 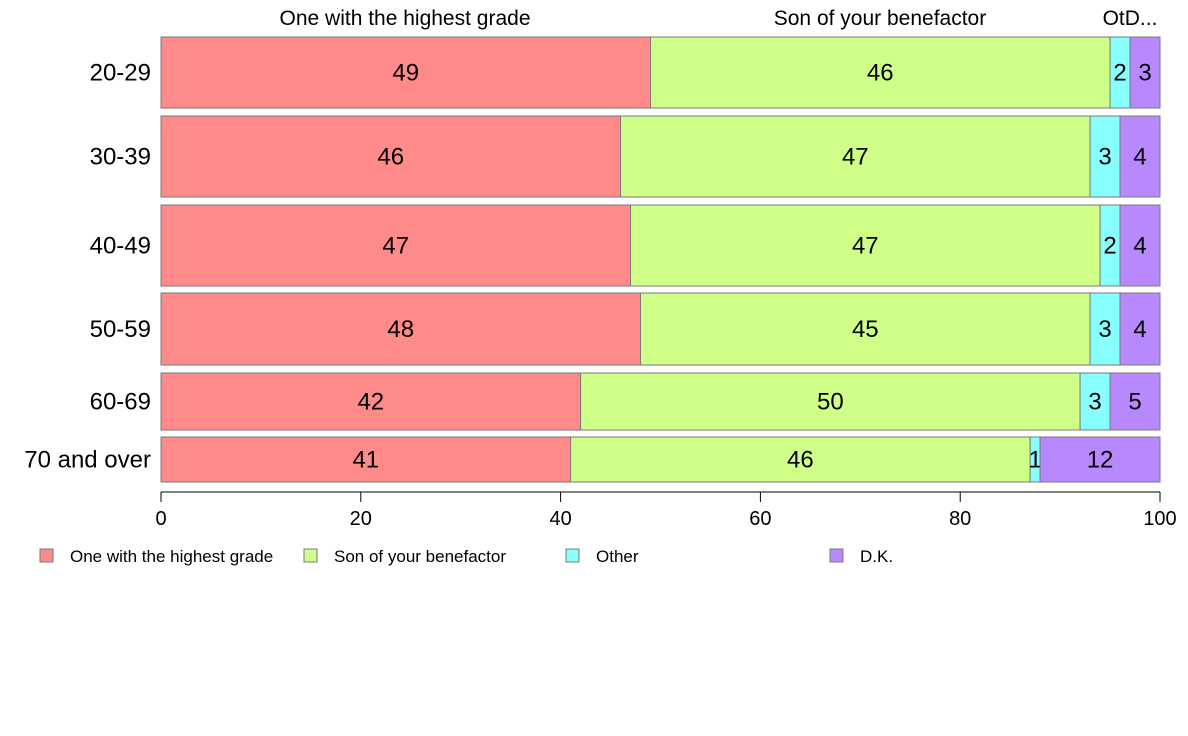 I want to click on data-label-3-5: 12, so click(x=1100, y=460).